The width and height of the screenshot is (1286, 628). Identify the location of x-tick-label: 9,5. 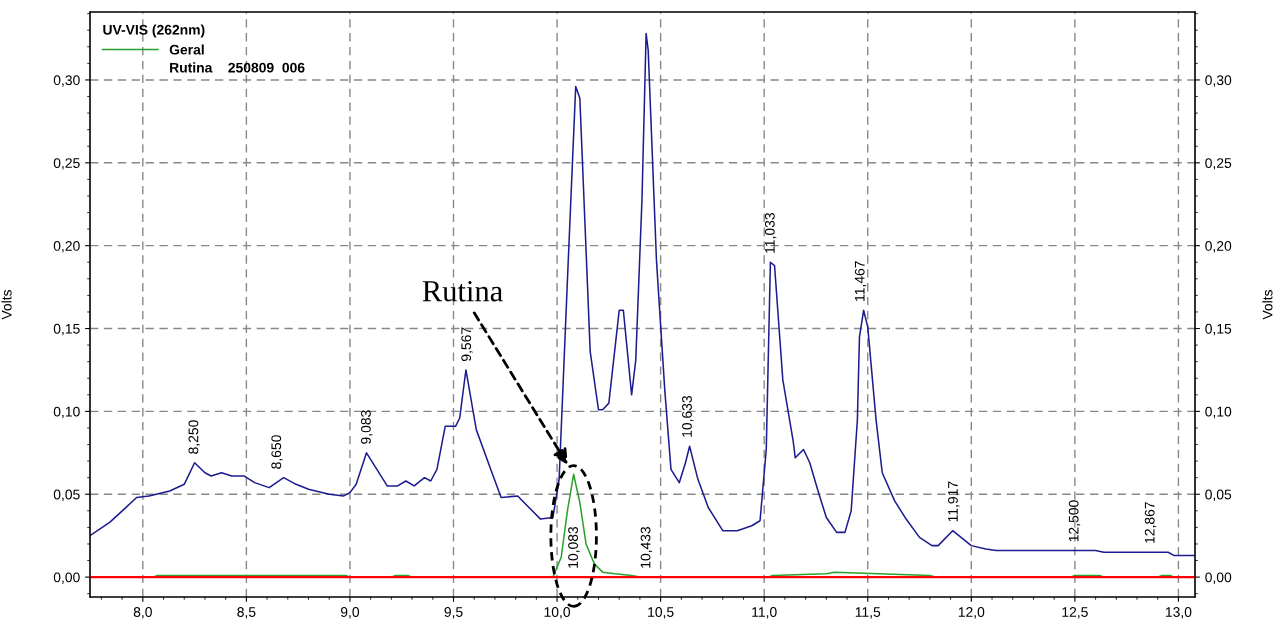
(453, 613).